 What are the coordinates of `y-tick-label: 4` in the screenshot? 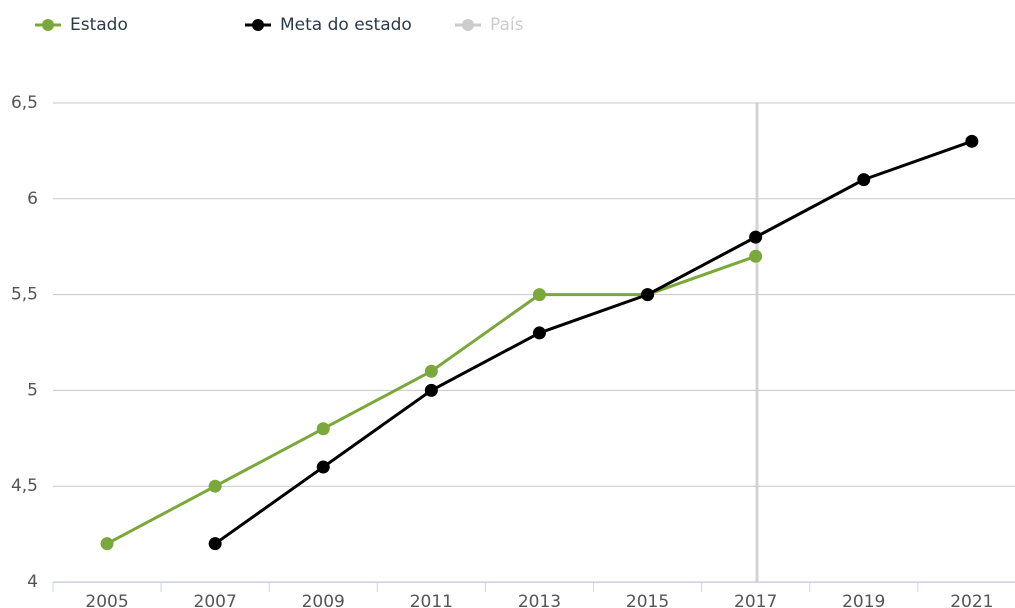 It's located at (32, 582).